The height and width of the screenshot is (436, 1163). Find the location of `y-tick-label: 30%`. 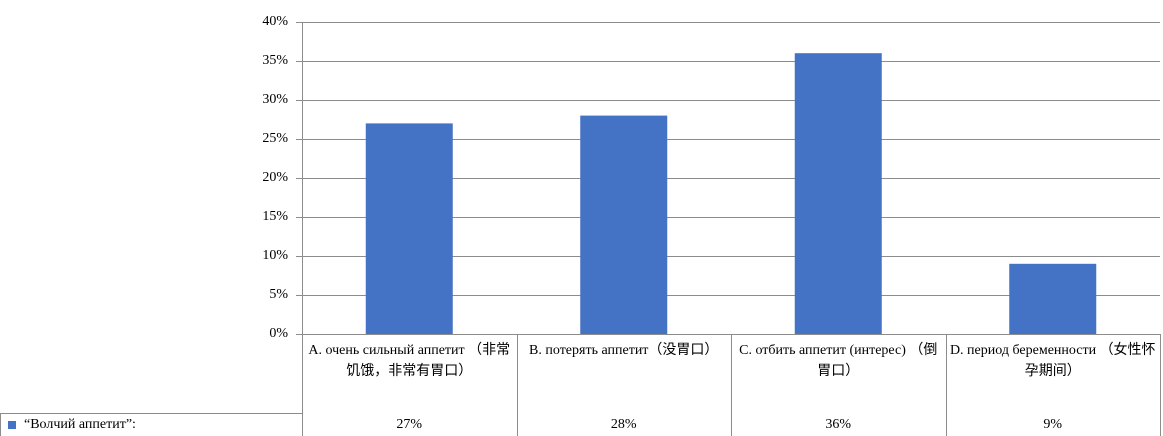

y-tick-label: 30% is located at coordinates (275, 99).